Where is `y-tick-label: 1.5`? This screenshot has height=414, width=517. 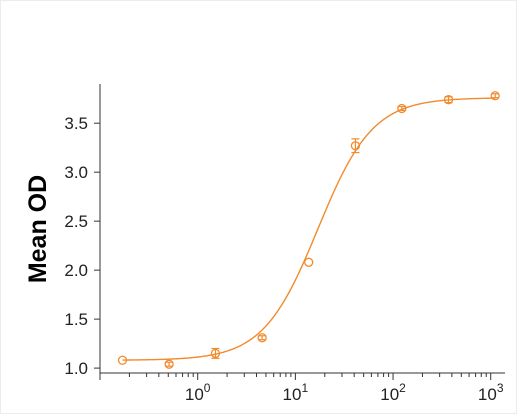 y-tick-label: 1.5 is located at coordinates (76, 319).